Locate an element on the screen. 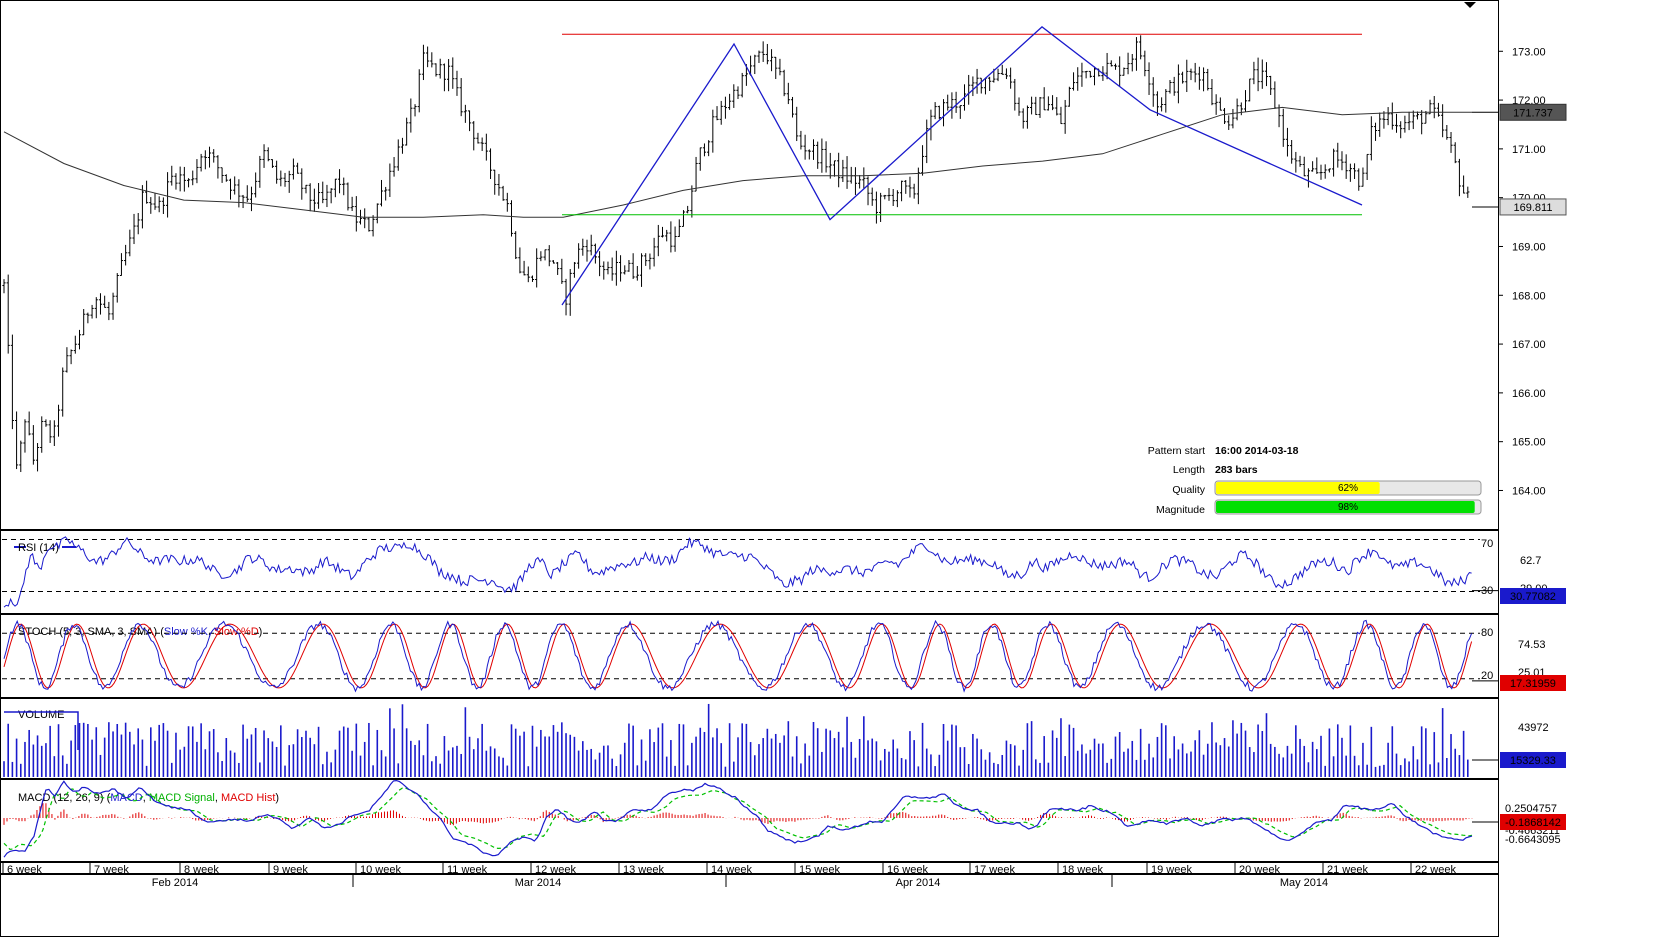 The height and width of the screenshot is (937, 1655). rsi-level-30: 30 is located at coordinates (1487, 591).